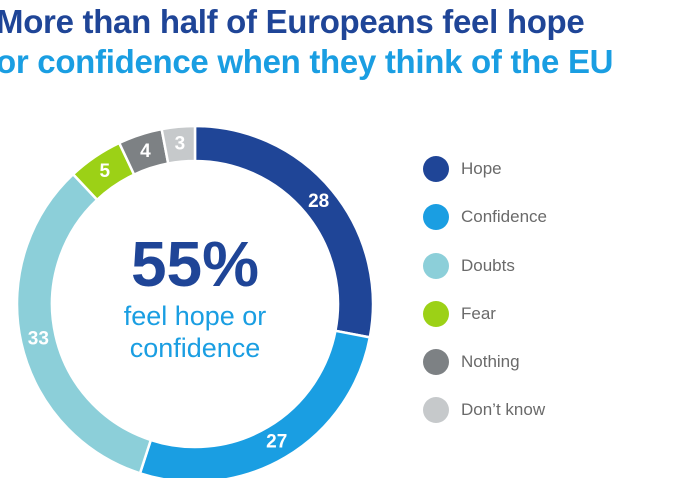 Image resolution: width=700 pixels, height=478 pixels. What do you see at coordinates (485, 373) in the screenshot?
I see `legend-item-nothing: Nothing` at bounding box center [485, 373].